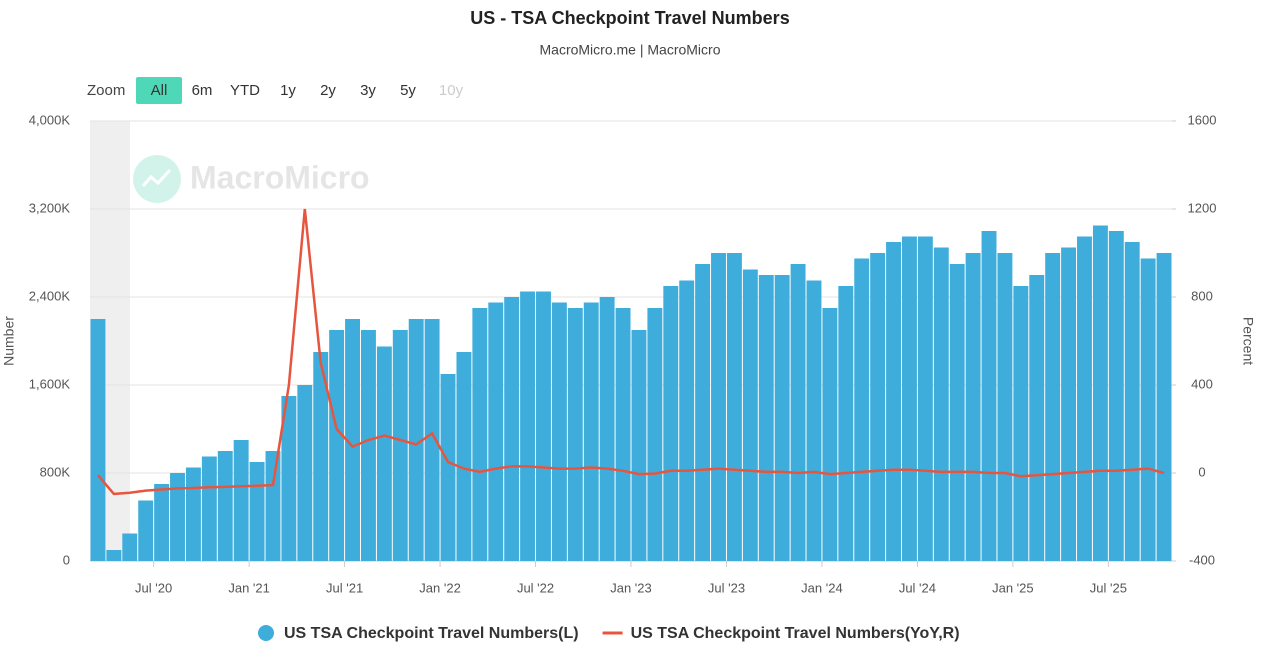 The width and height of the screenshot is (1267, 655). What do you see at coordinates (266, 633) in the screenshot?
I see `legend-symbol` at bounding box center [266, 633].